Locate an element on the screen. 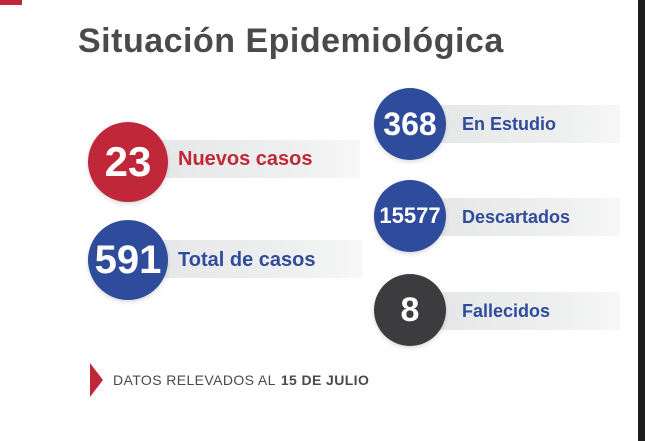  stat-value-circle: 368 is located at coordinates (410, 124).